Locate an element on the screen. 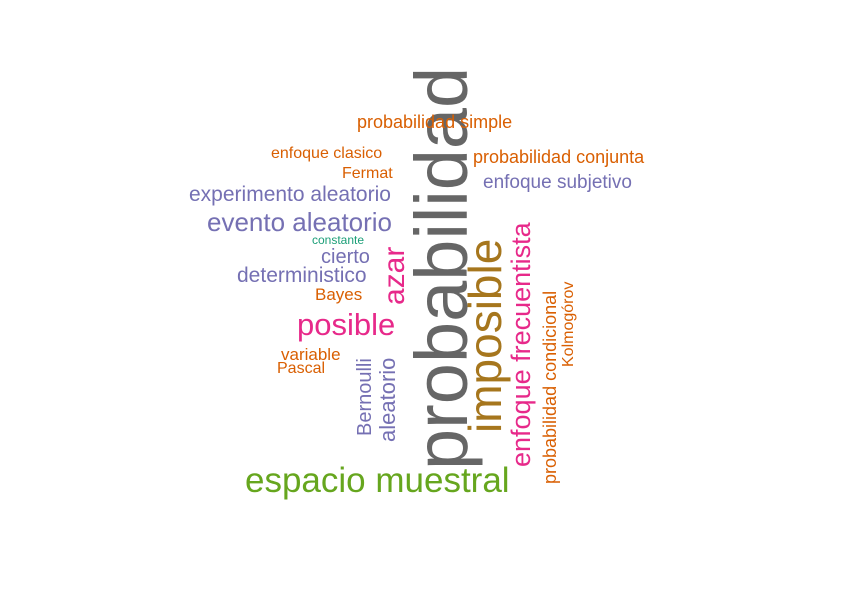 This screenshot has height=597, width=866. word-probabilidad-condicional: probabilidad condicional is located at coordinates (550, 387).